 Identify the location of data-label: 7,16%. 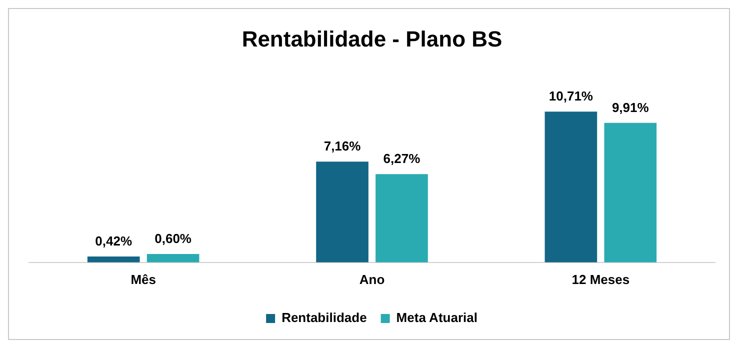
(343, 146).